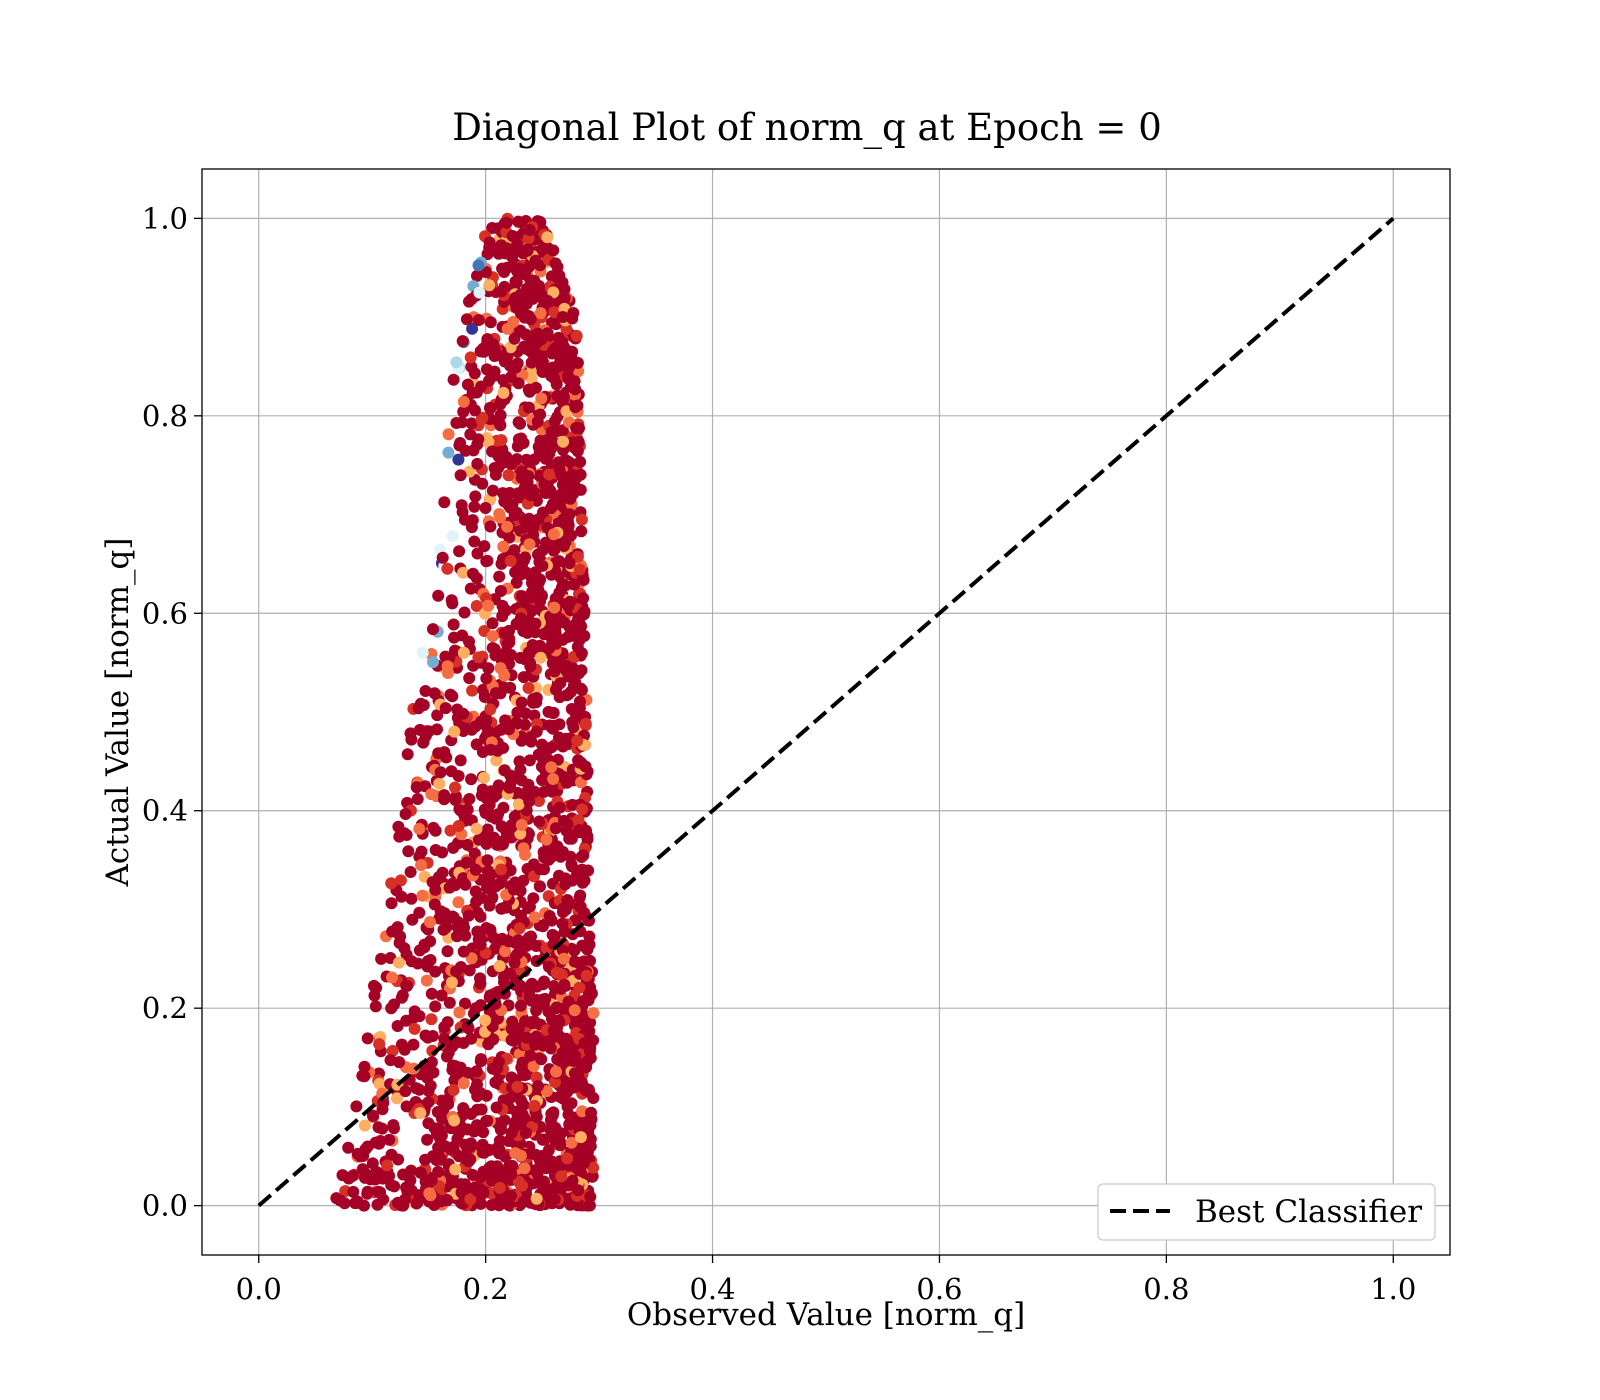  What do you see at coordinates (165, 1008) in the screenshot?
I see `y-tick-label: 0.2` at bounding box center [165, 1008].